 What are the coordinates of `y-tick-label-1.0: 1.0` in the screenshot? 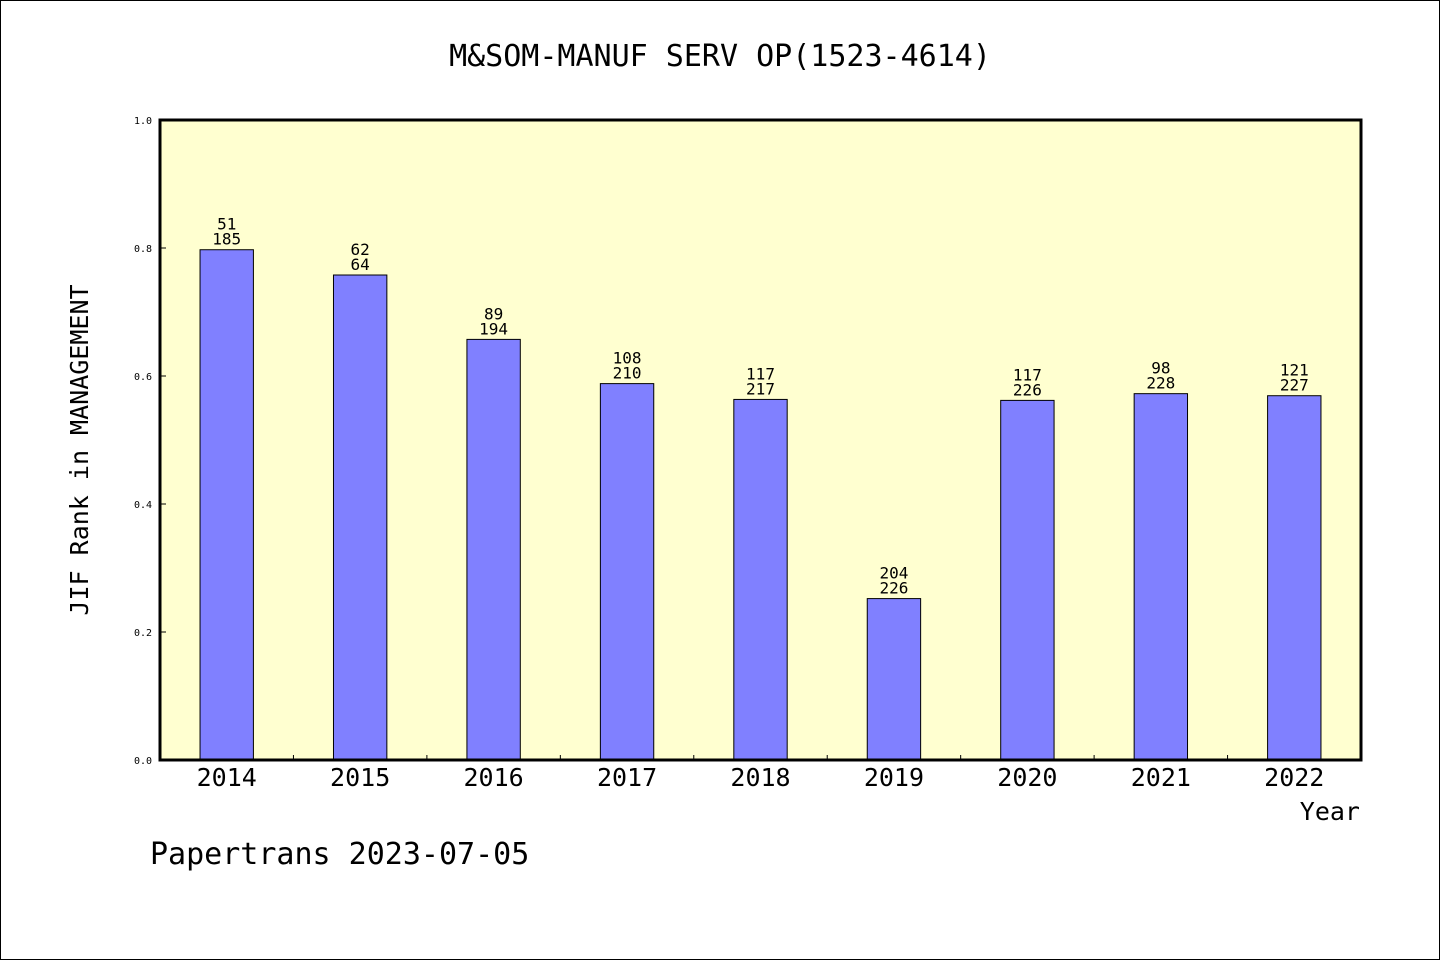 It's located at (143, 121).